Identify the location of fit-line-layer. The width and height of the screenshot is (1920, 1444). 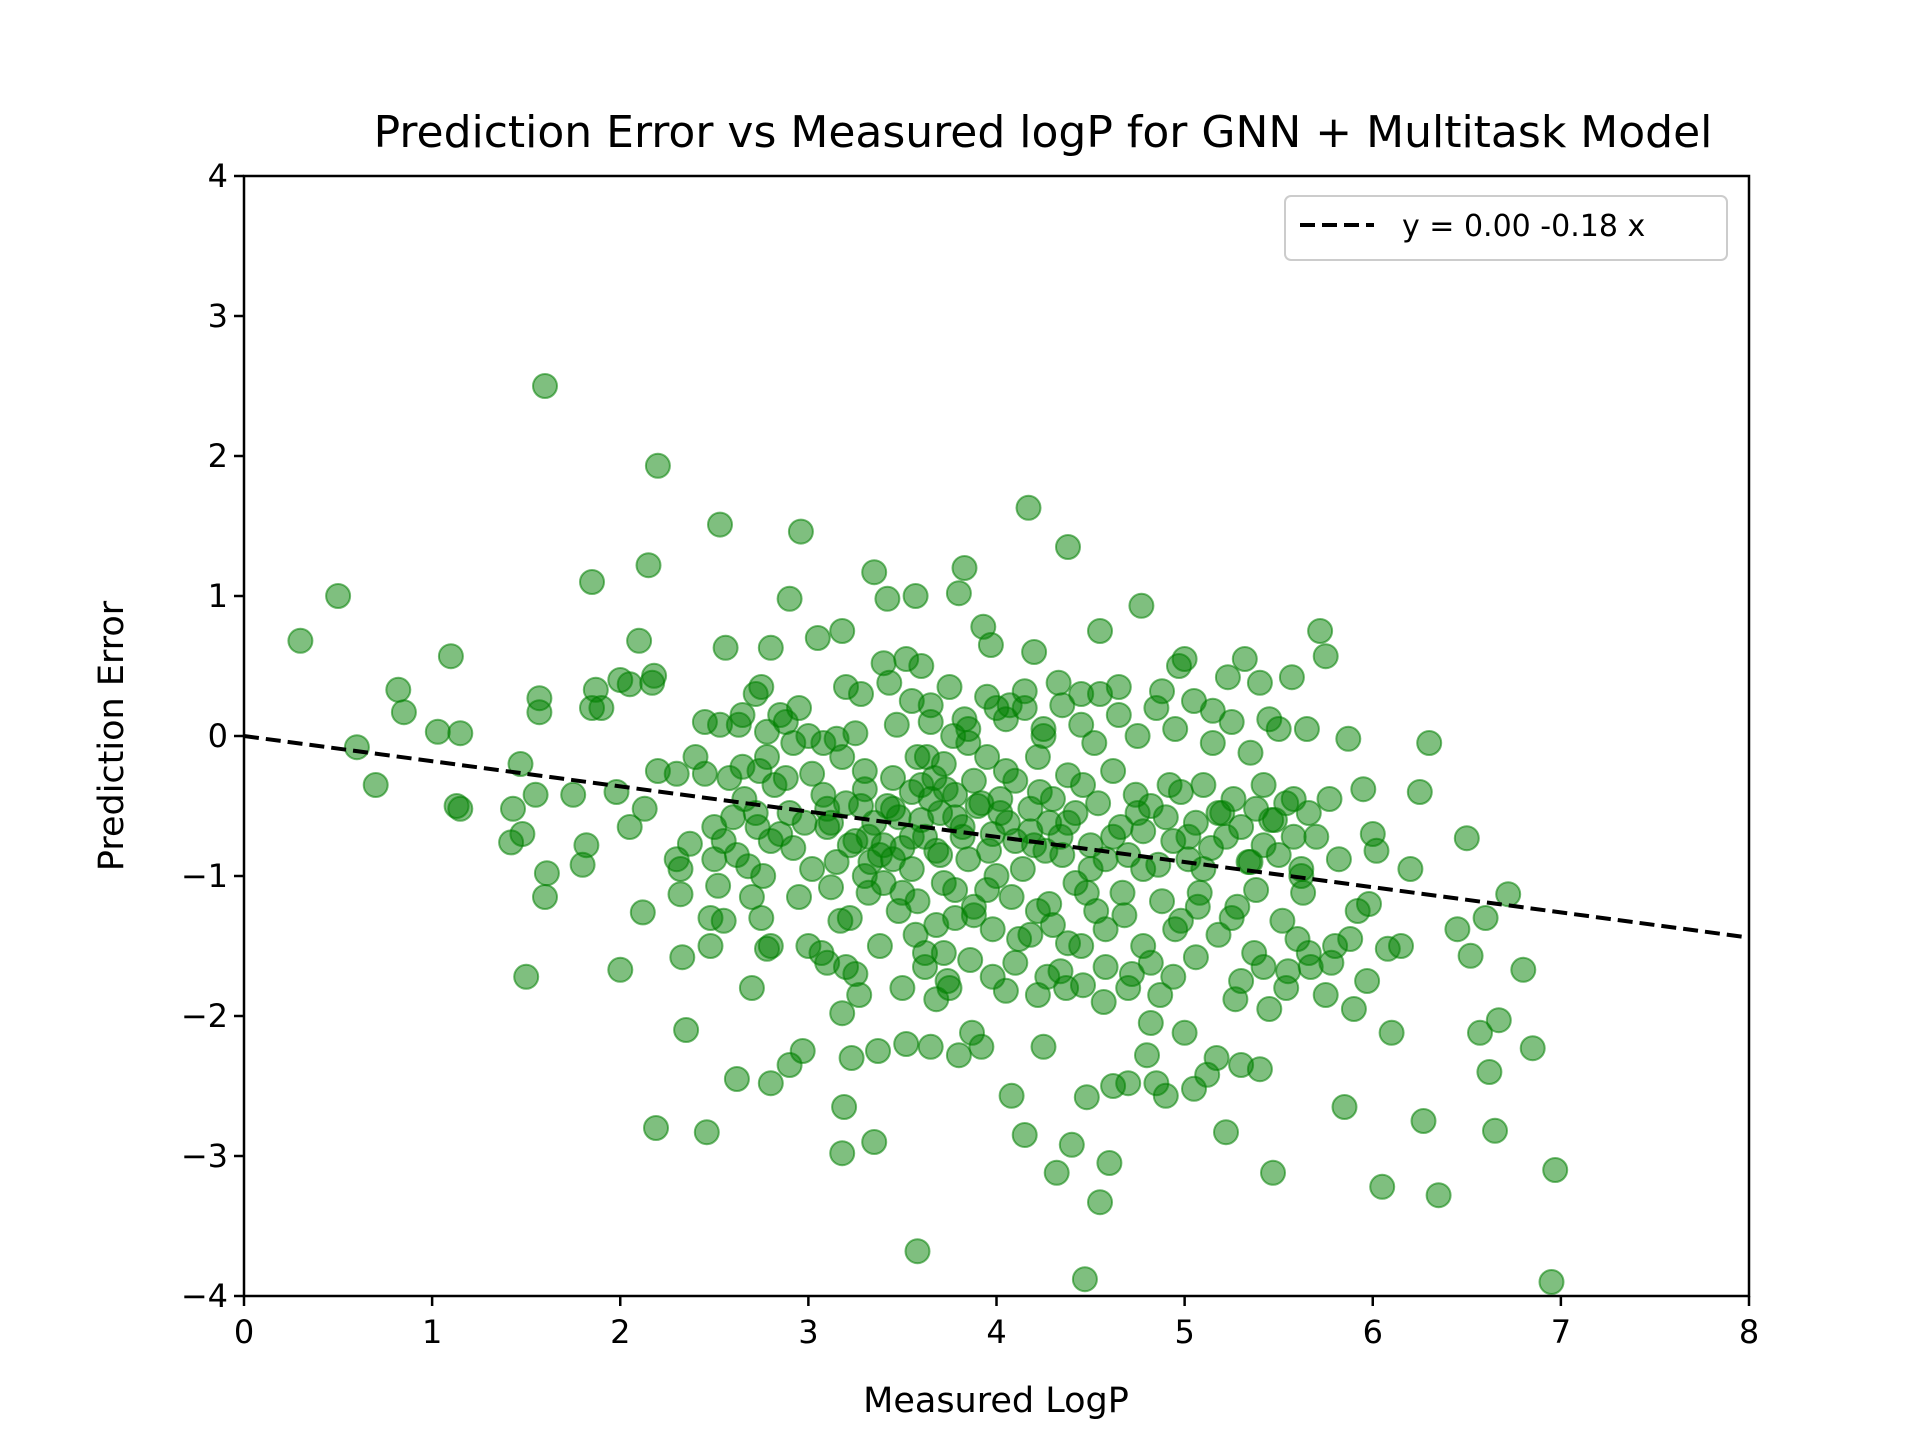
(996, 837).